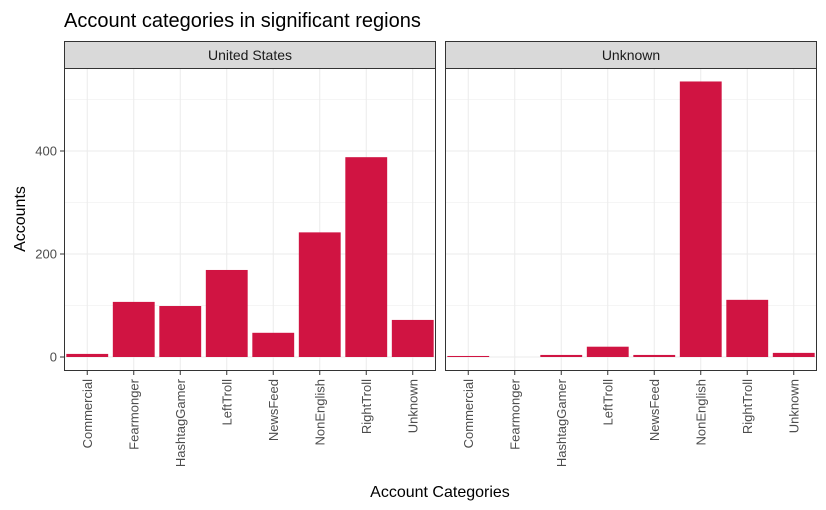  I want to click on facet-strip-label: Unknown, so click(631, 55).